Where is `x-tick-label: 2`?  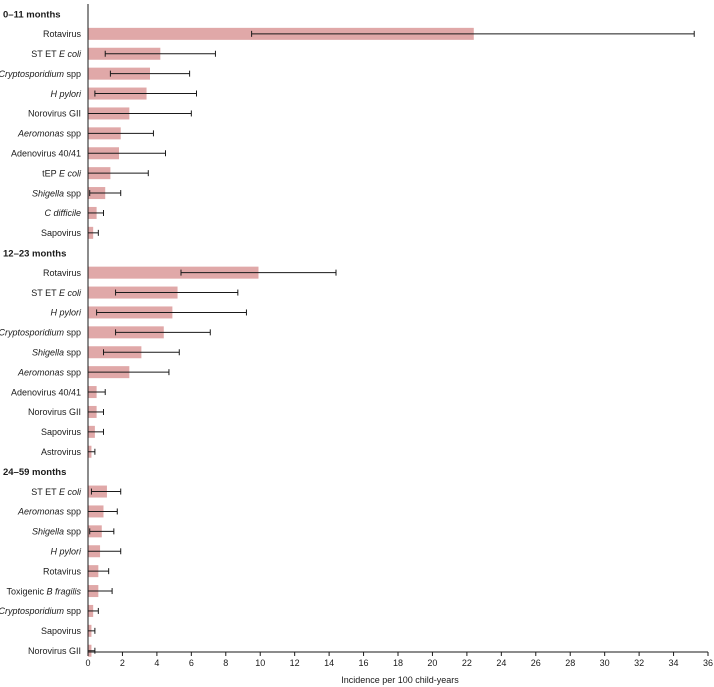 x-tick-label: 2 is located at coordinates (122, 663).